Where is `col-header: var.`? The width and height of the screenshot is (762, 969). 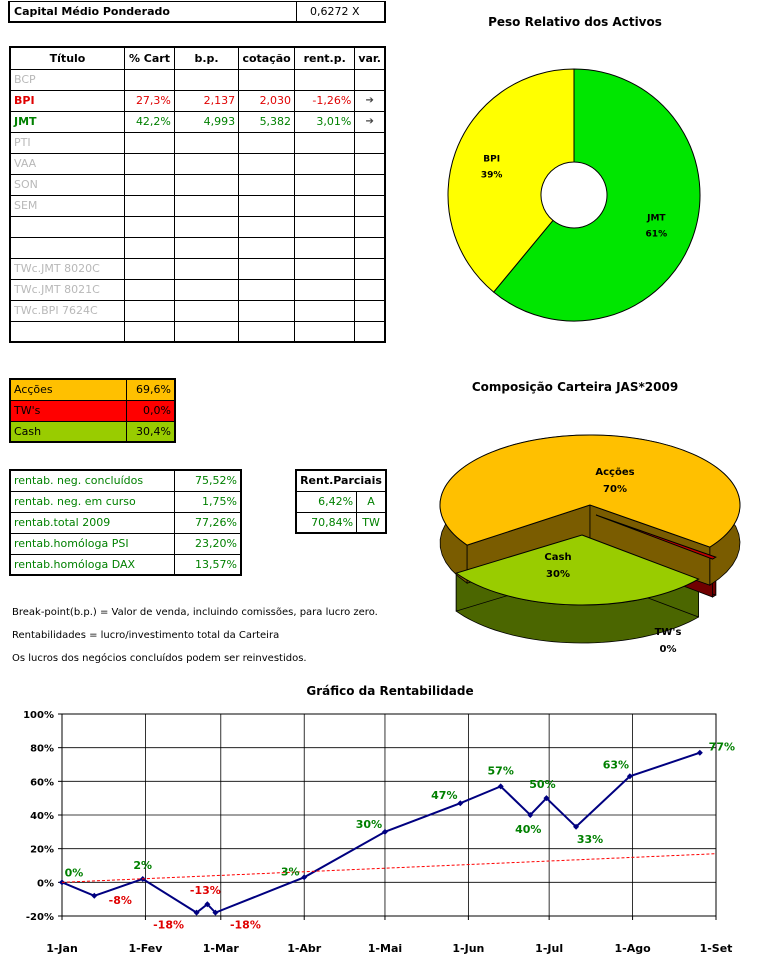 col-header: var. is located at coordinates (370, 58).